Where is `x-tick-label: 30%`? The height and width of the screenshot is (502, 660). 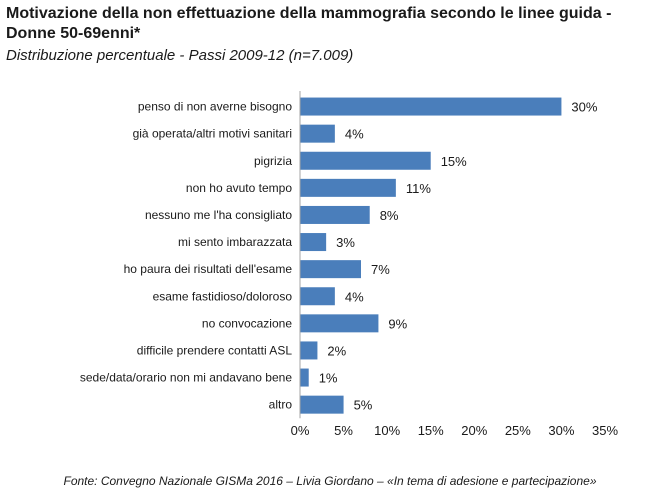 x-tick-label: 30% is located at coordinates (561, 430).